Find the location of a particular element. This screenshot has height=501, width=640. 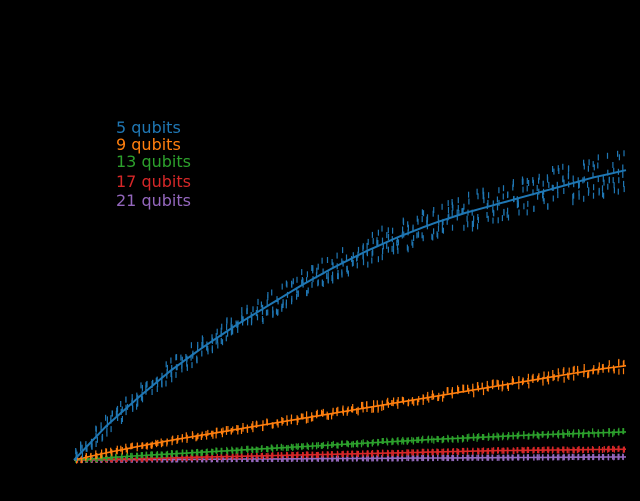

legend-entry-17-qubits: 17 qubits is located at coordinates (153, 181).